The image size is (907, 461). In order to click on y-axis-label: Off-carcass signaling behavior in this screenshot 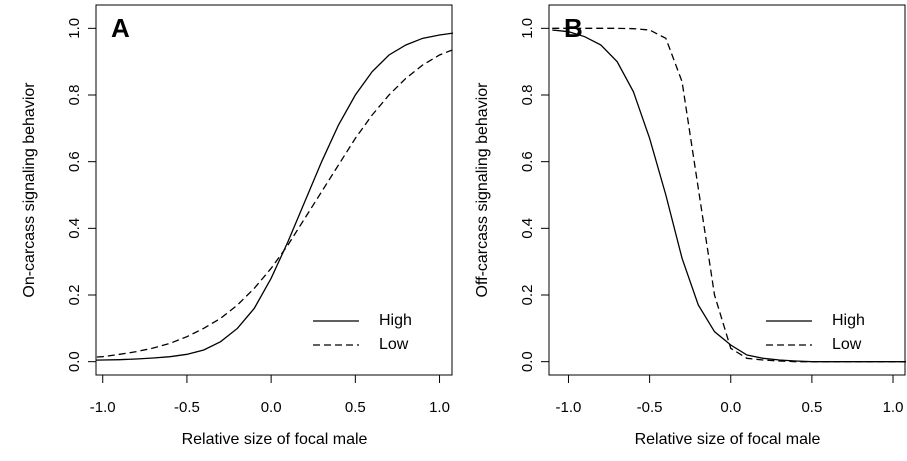, I will do `click(482, 190)`.